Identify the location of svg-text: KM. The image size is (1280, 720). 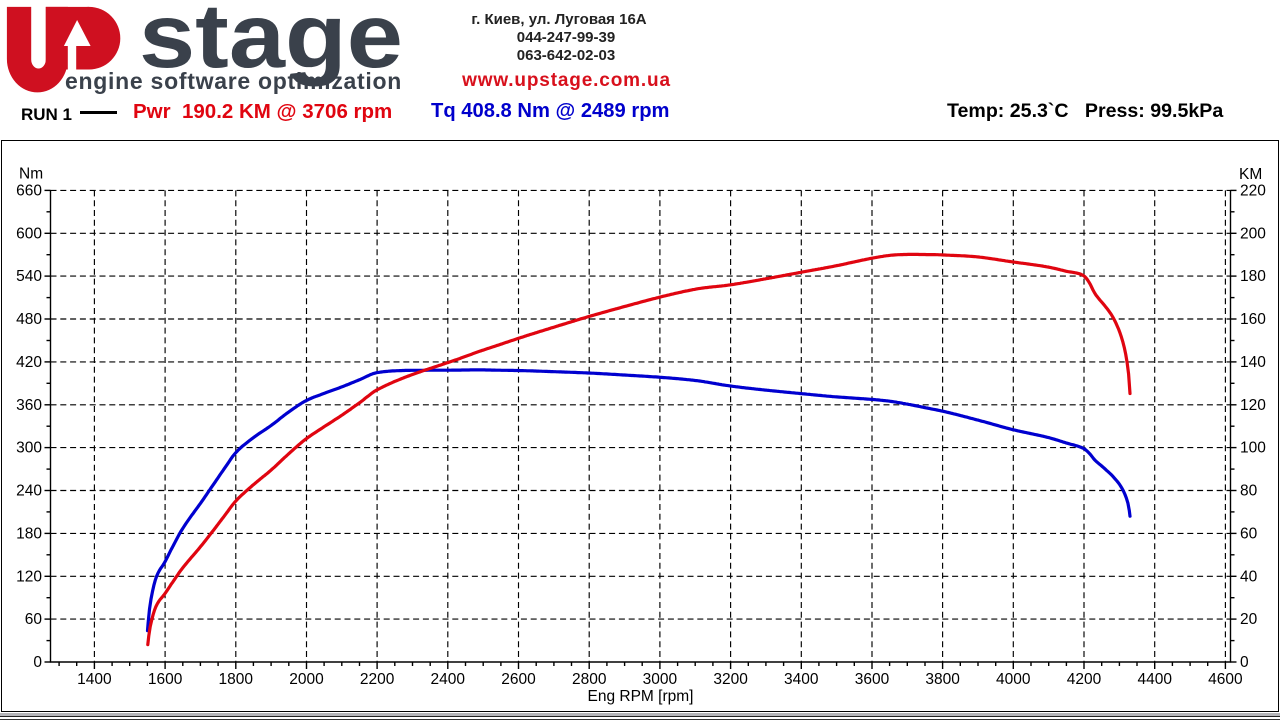
(1250, 174).